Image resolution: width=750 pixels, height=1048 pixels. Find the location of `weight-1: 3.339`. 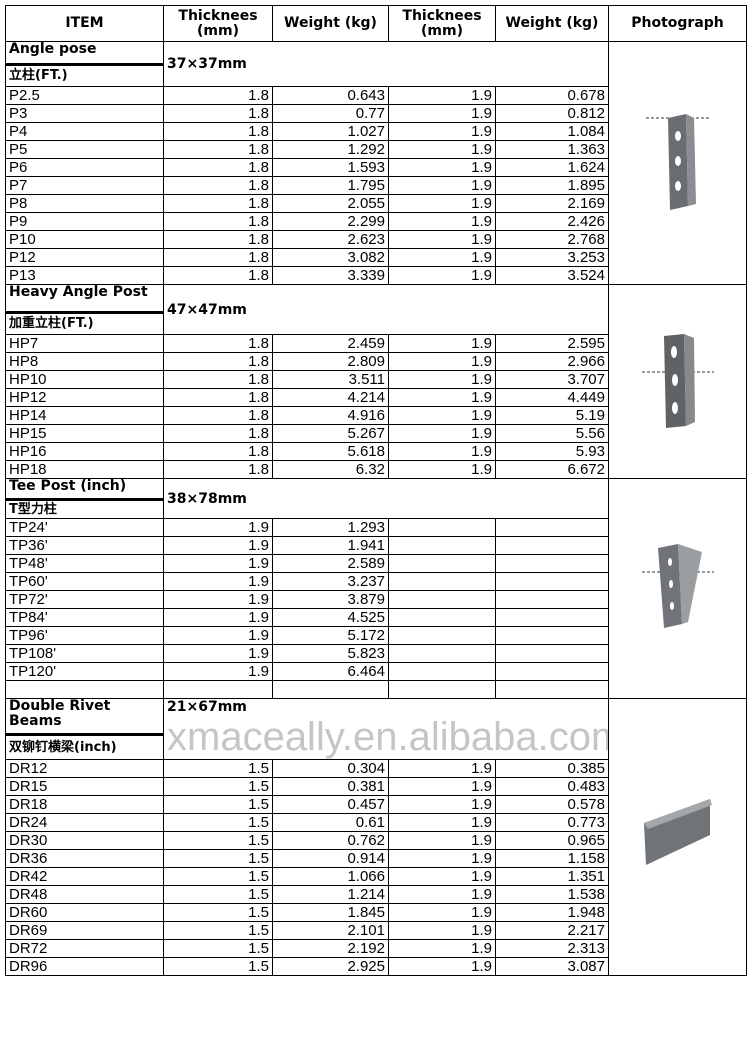

weight-1: 3.339 is located at coordinates (330, 275).